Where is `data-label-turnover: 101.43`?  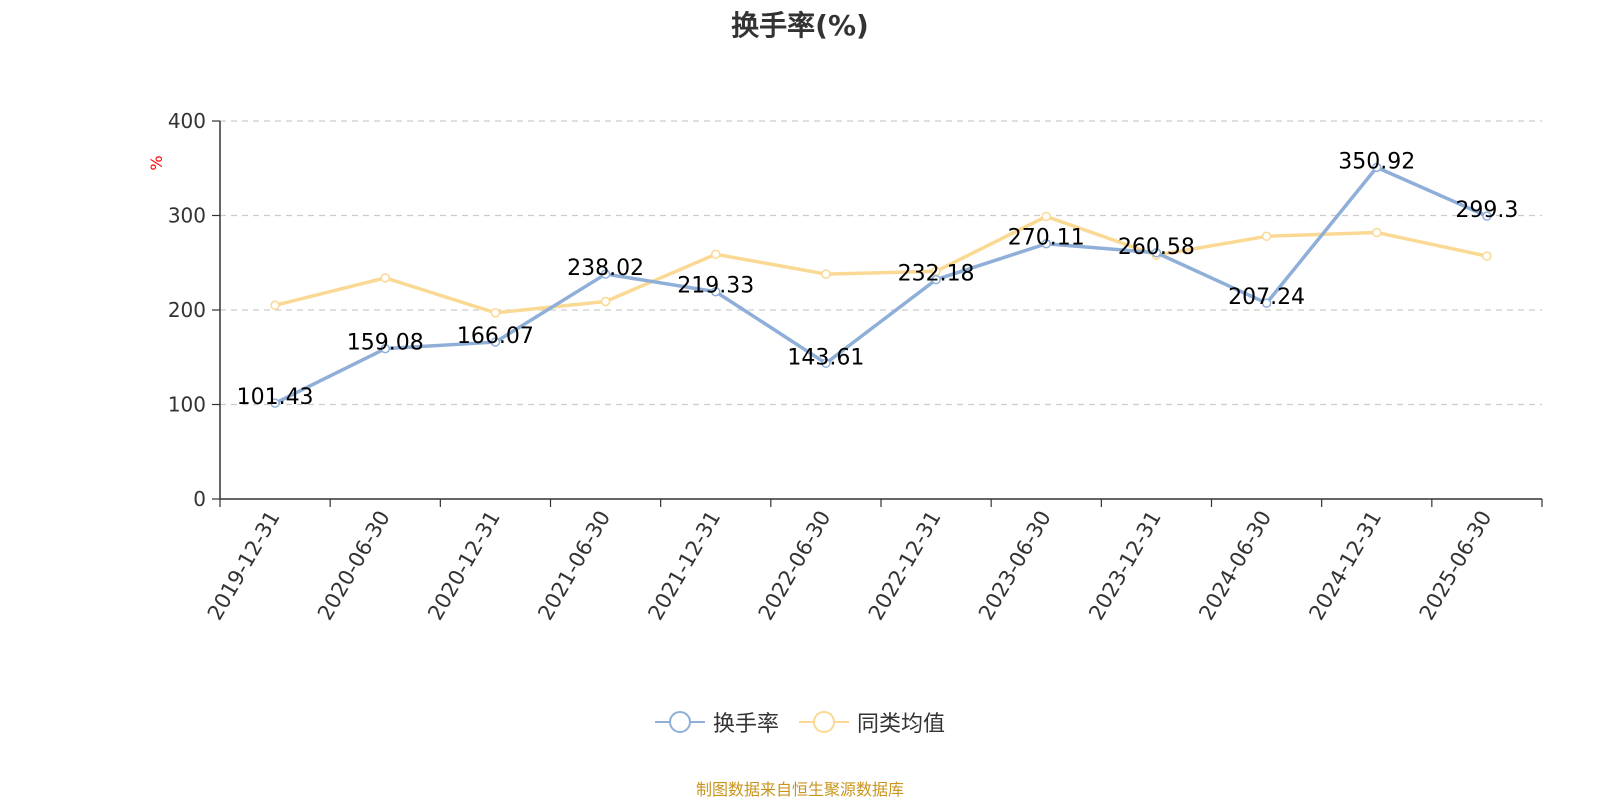 data-label-turnover: 101.43 is located at coordinates (275, 397).